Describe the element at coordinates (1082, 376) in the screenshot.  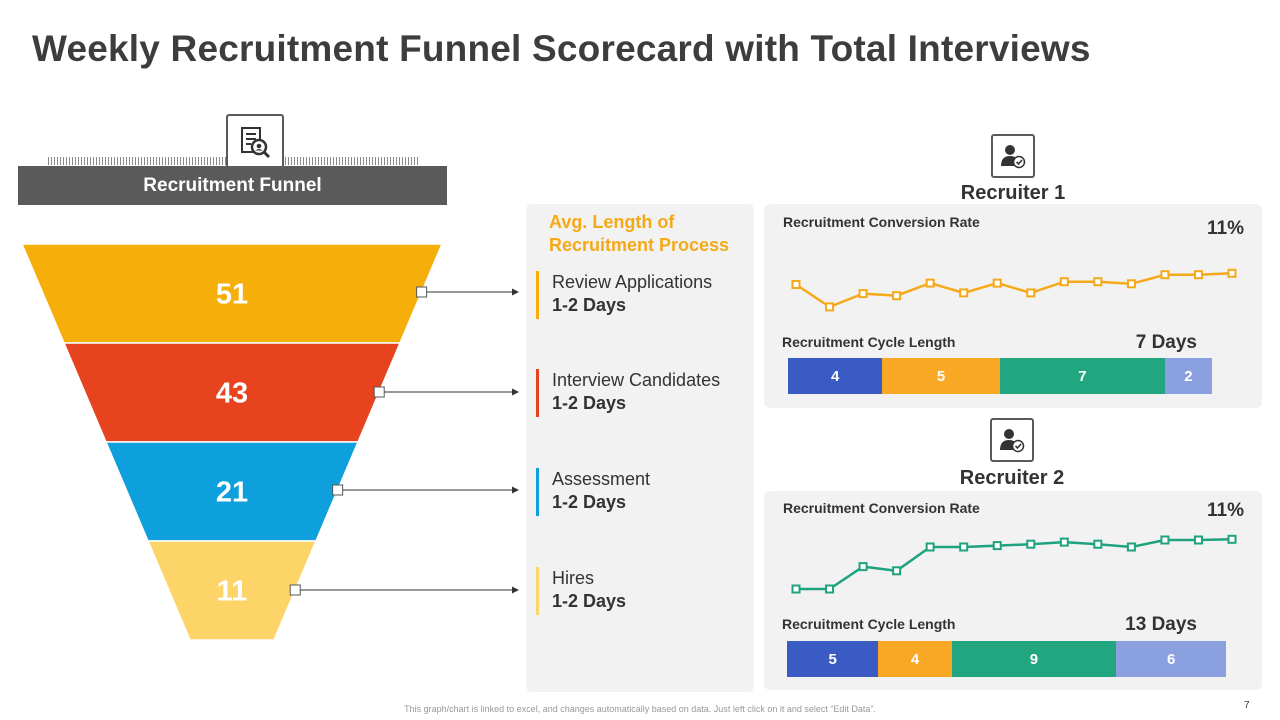
I see `recruiter-1-cycle-segment-3: 7` at that location.